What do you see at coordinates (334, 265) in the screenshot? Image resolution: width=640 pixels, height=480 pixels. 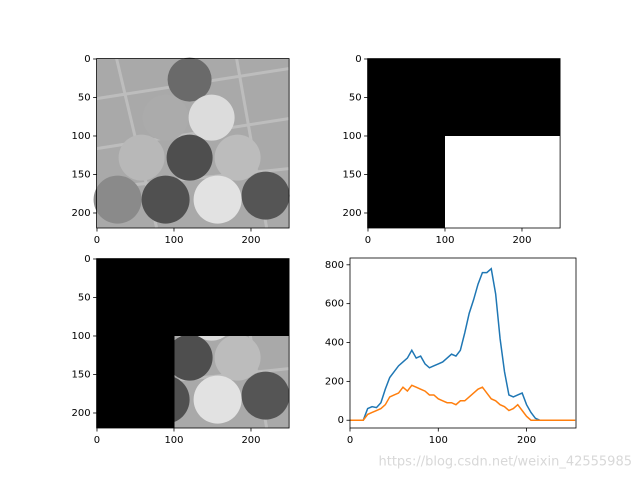 I see `y-tick-label: 800` at bounding box center [334, 265].